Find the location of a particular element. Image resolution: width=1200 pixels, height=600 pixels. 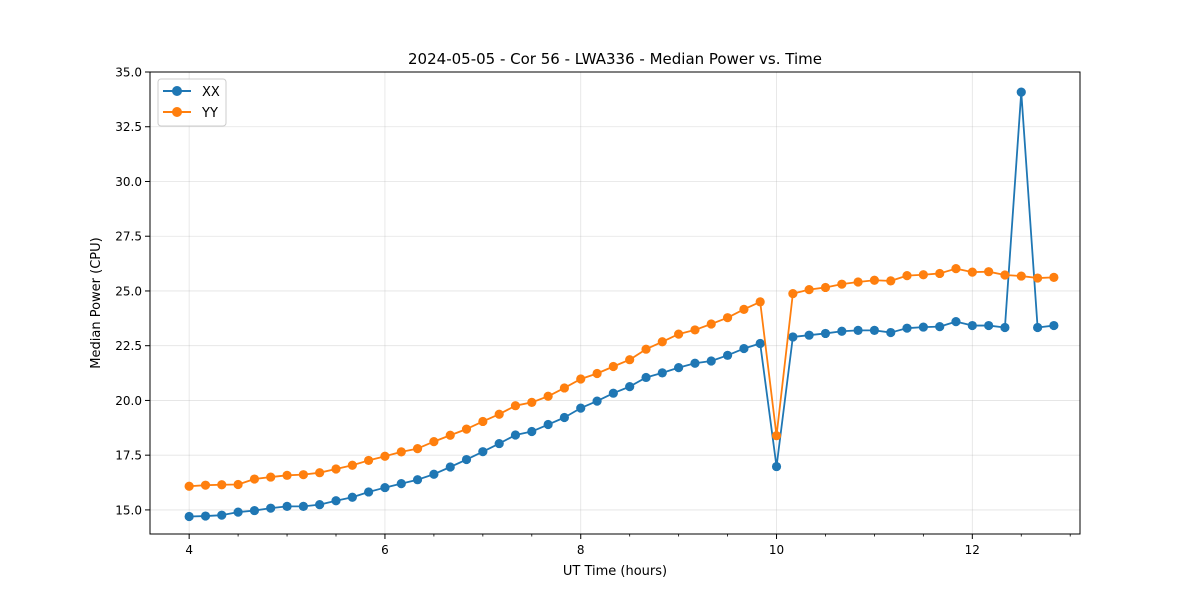

x-tick-label: 6 is located at coordinates (385, 550).